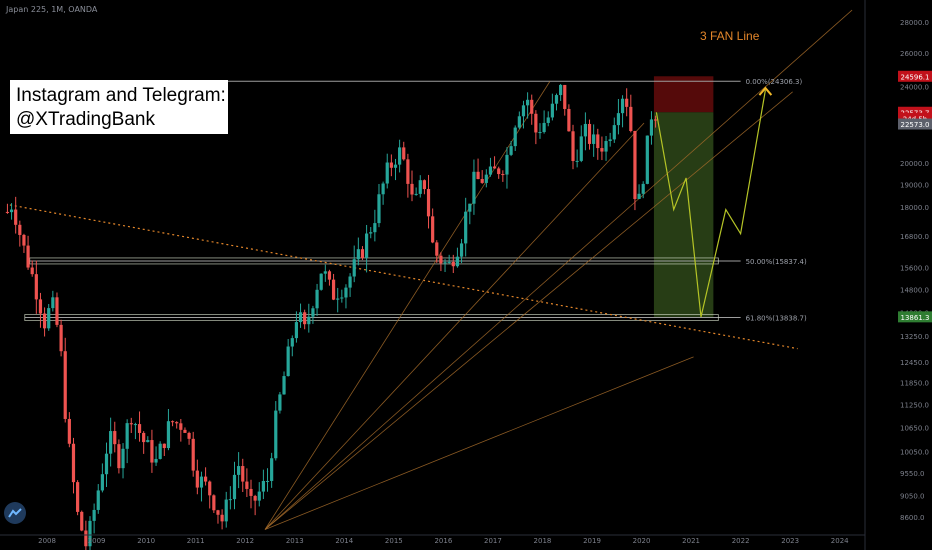 The width and height of the screenshot is (932, 550). What do you see at coordinates (146, 541) in the screenshot?
I see `time-tick-label: 2010` at bounding box center [146, 541].